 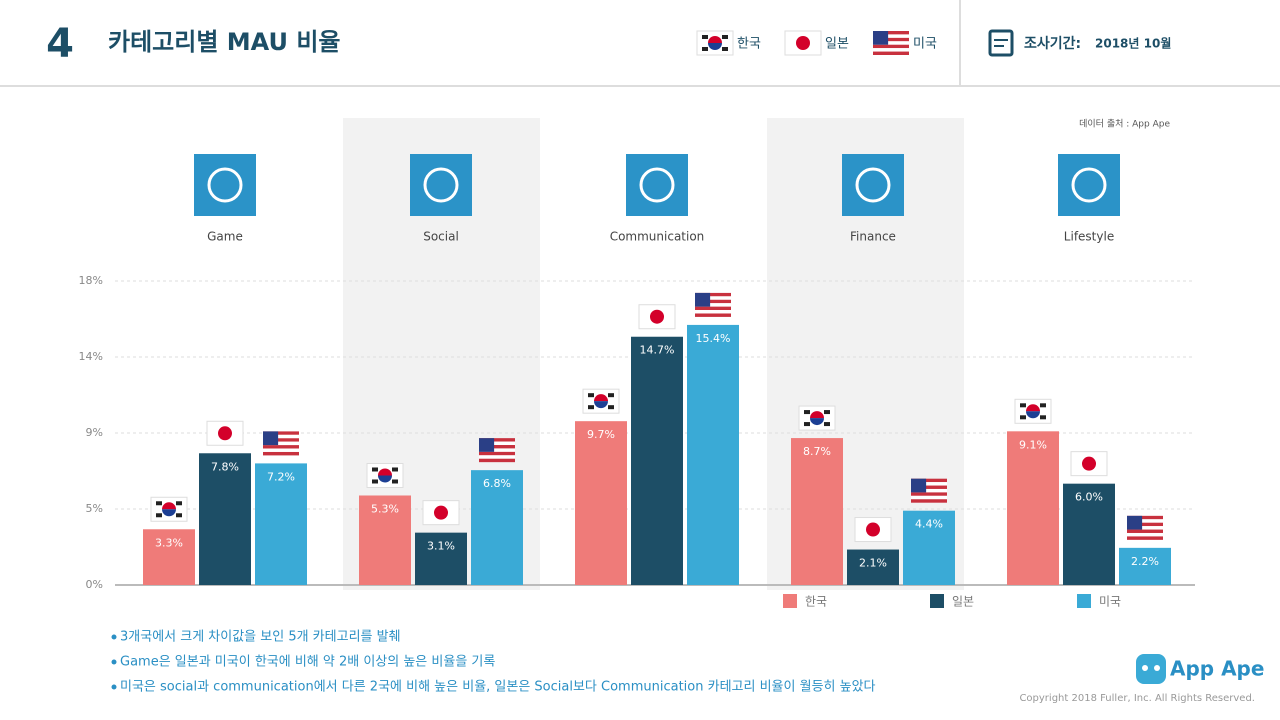 I want to click on value-label: 15.4%, so click(x=713, y=338).